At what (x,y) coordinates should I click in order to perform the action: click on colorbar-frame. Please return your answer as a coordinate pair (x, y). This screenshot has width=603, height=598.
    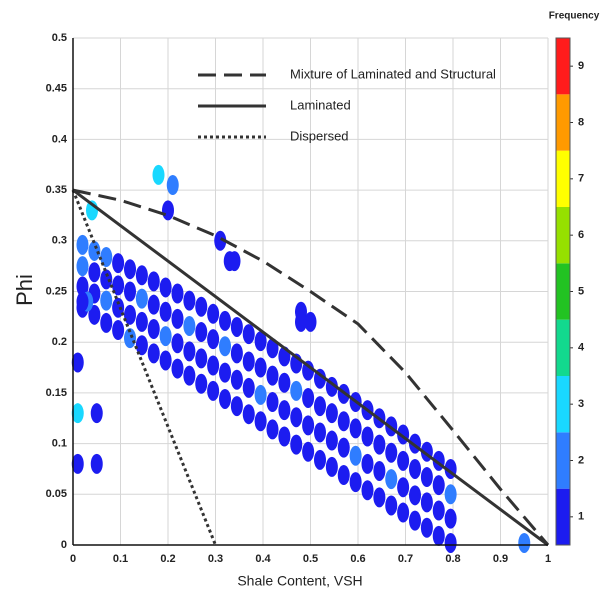
    Looking at the image, I should click on (563, 291).